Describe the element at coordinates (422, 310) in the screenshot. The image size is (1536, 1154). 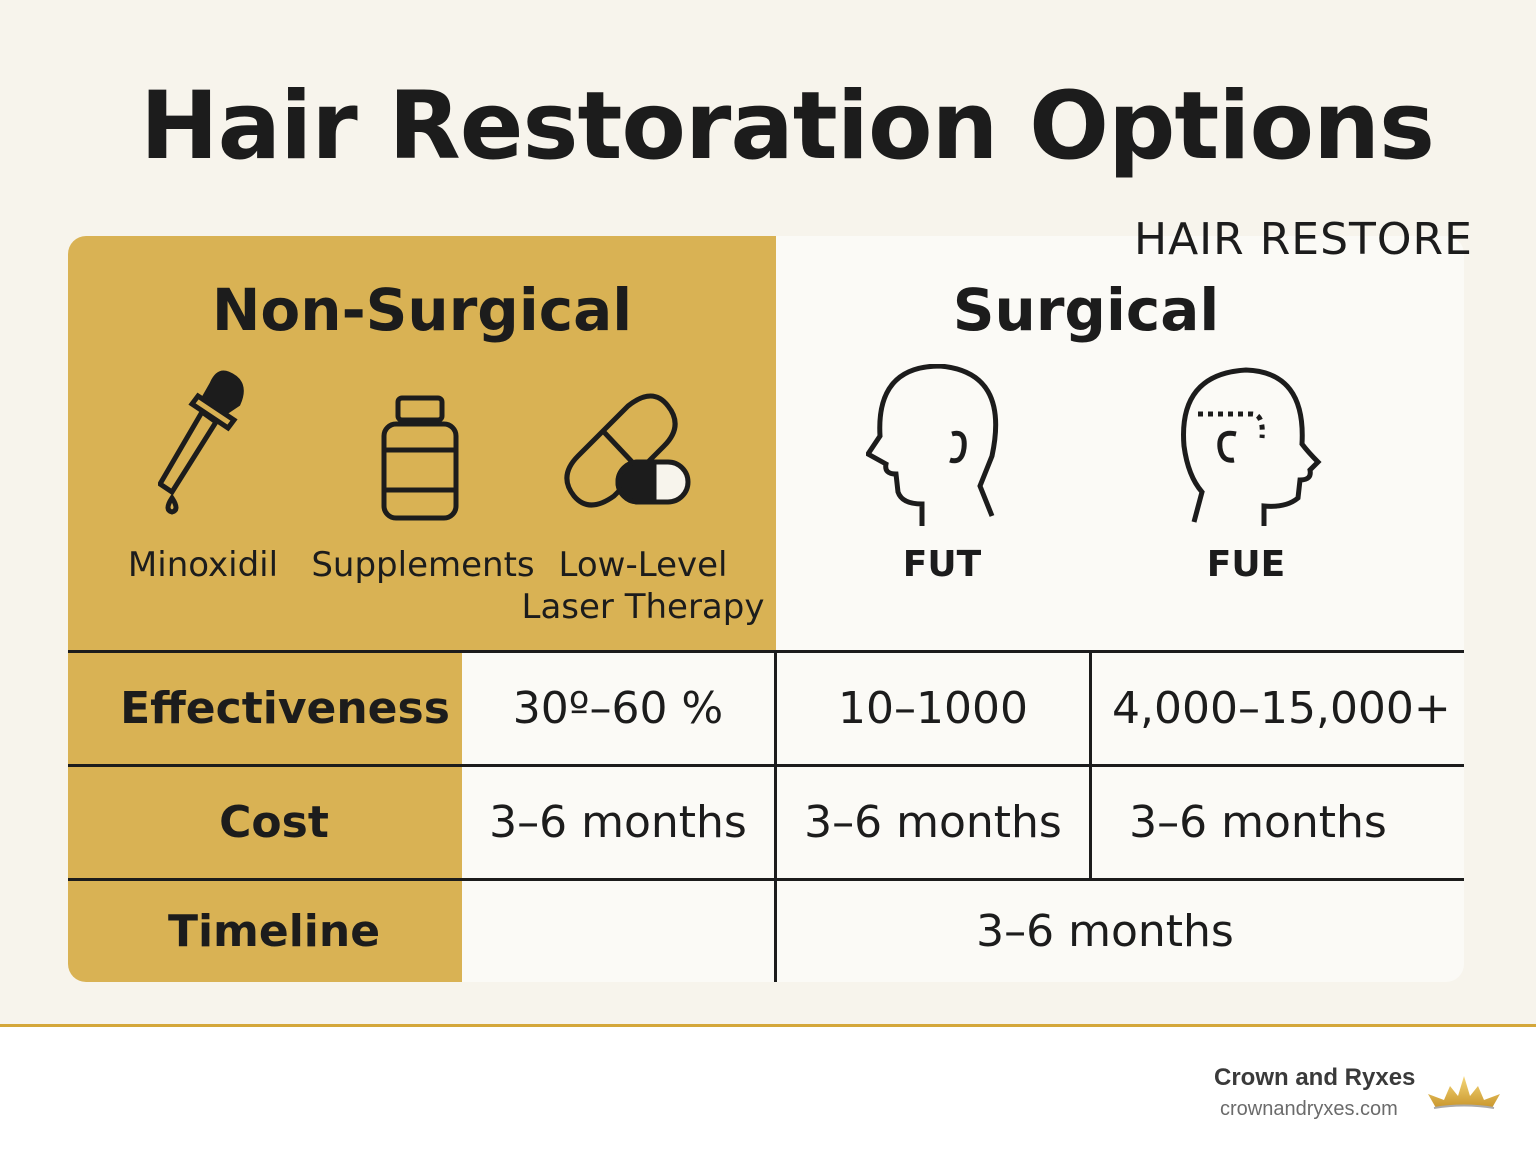
I see `non-surgical-header: Non-Surgical` at that location.